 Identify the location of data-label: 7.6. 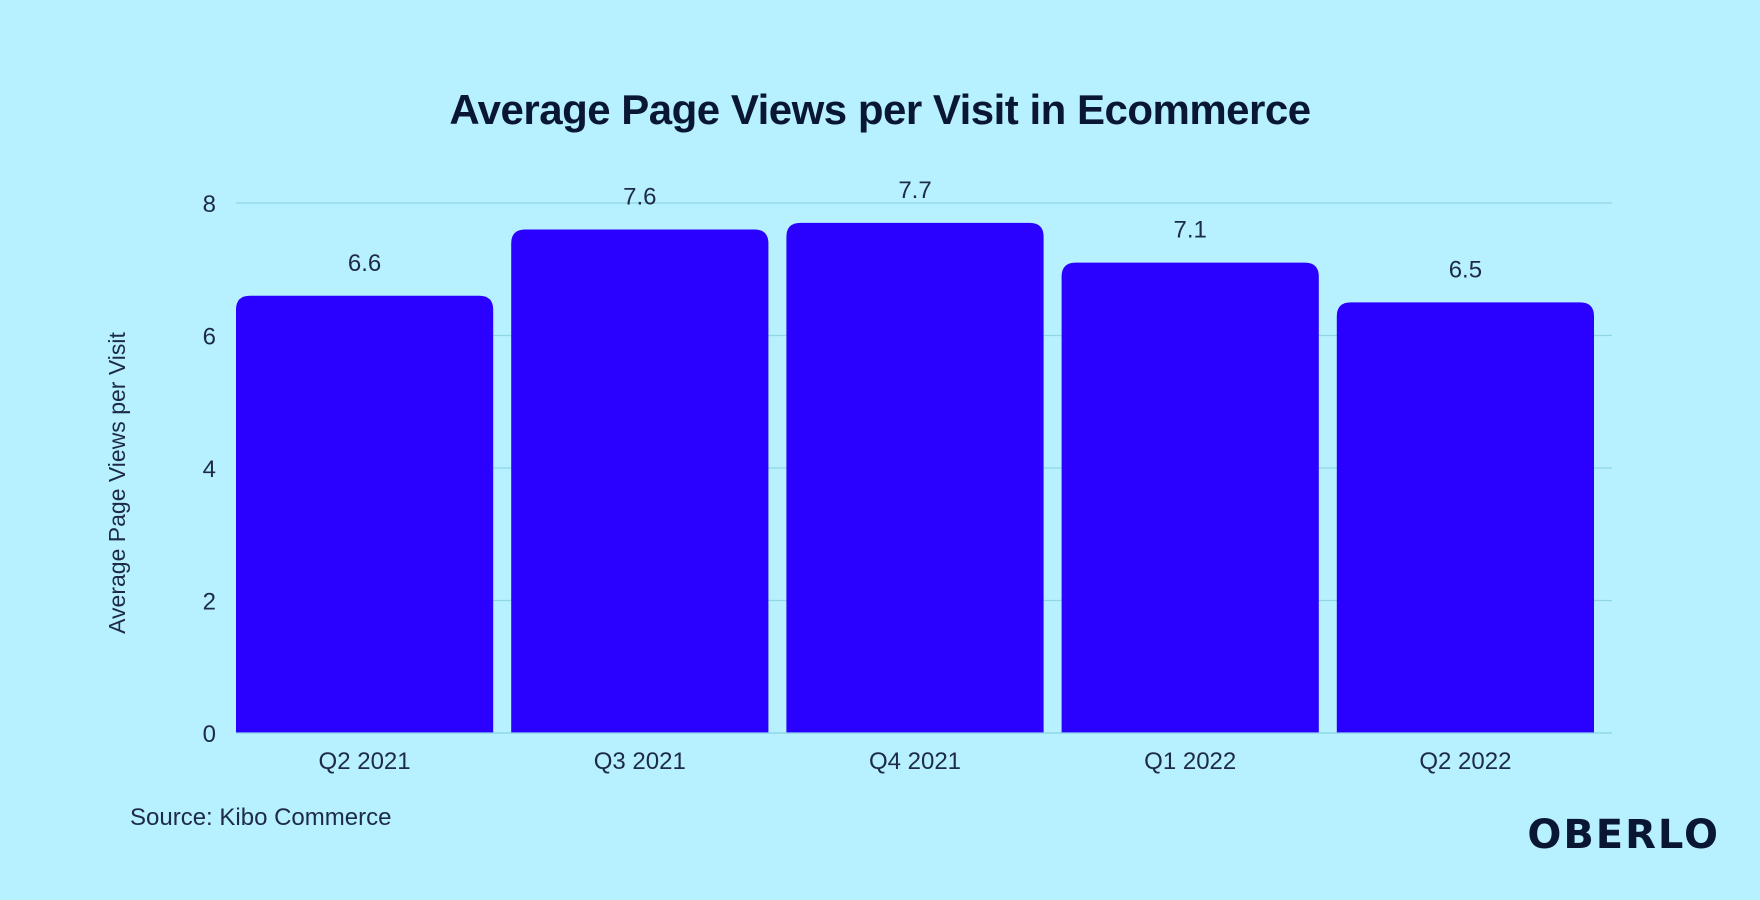
(639, 197).